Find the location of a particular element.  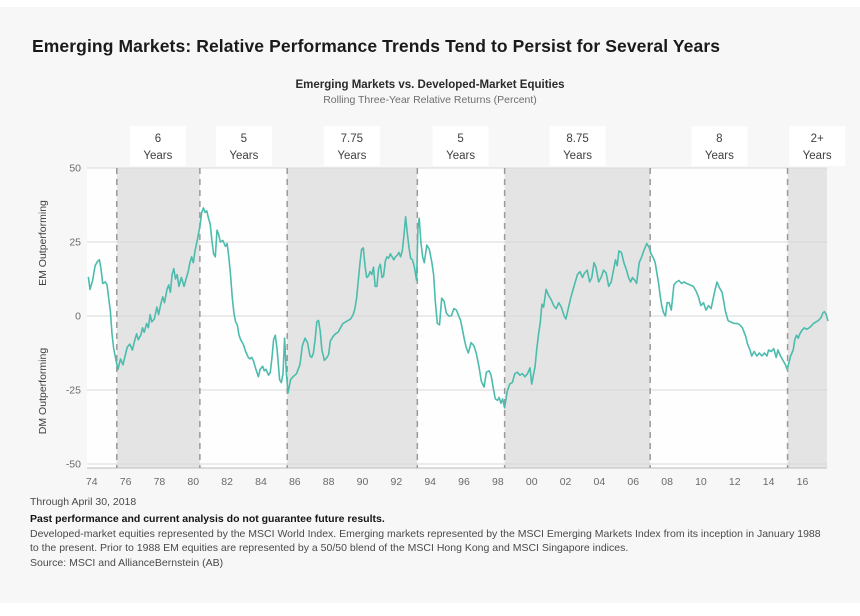

x-tick-label: 06 is located at coordinates (633, 482).